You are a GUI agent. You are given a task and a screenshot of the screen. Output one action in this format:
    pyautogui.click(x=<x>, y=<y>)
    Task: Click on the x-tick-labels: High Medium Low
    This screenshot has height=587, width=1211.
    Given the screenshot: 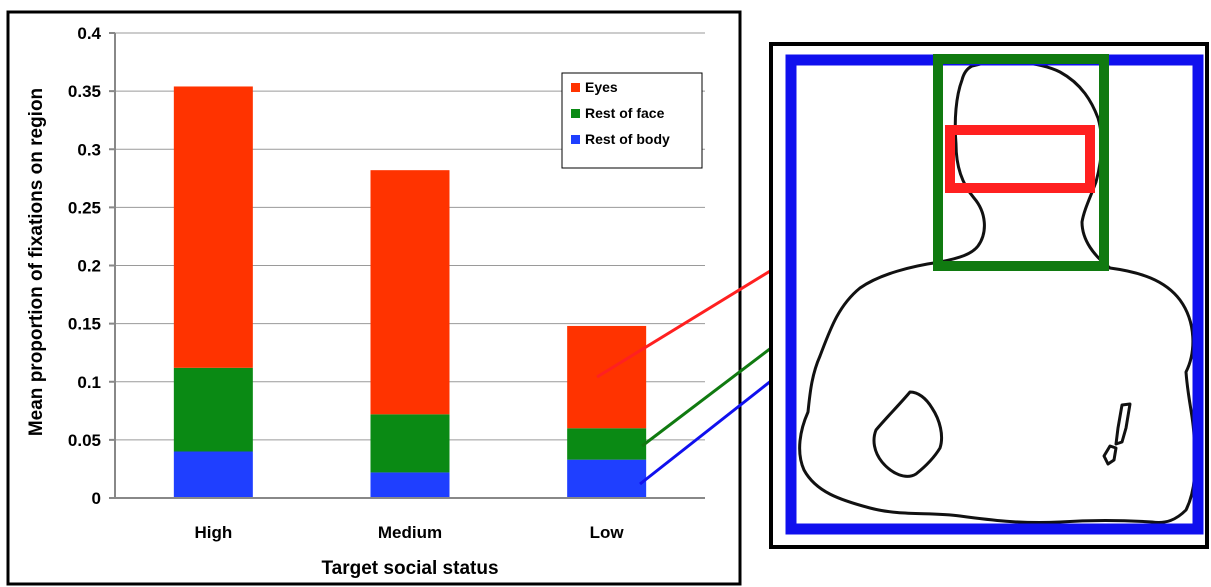 What is the action you would take?
    pyautogui.click(x=409, y=532)
    